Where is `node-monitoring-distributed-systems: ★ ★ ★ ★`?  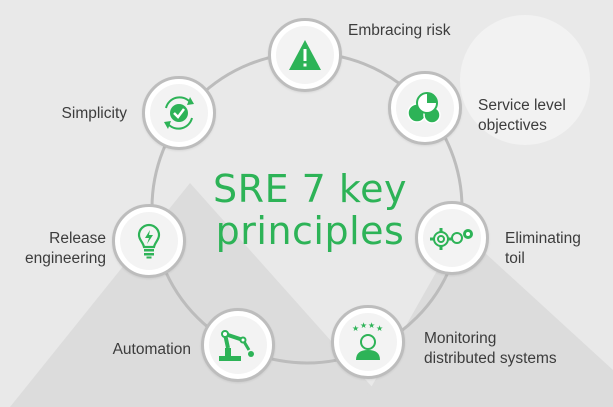 node-monitoring-distributed-systems: ★ ★ ★ ★ is located at coordinates (368, 342).